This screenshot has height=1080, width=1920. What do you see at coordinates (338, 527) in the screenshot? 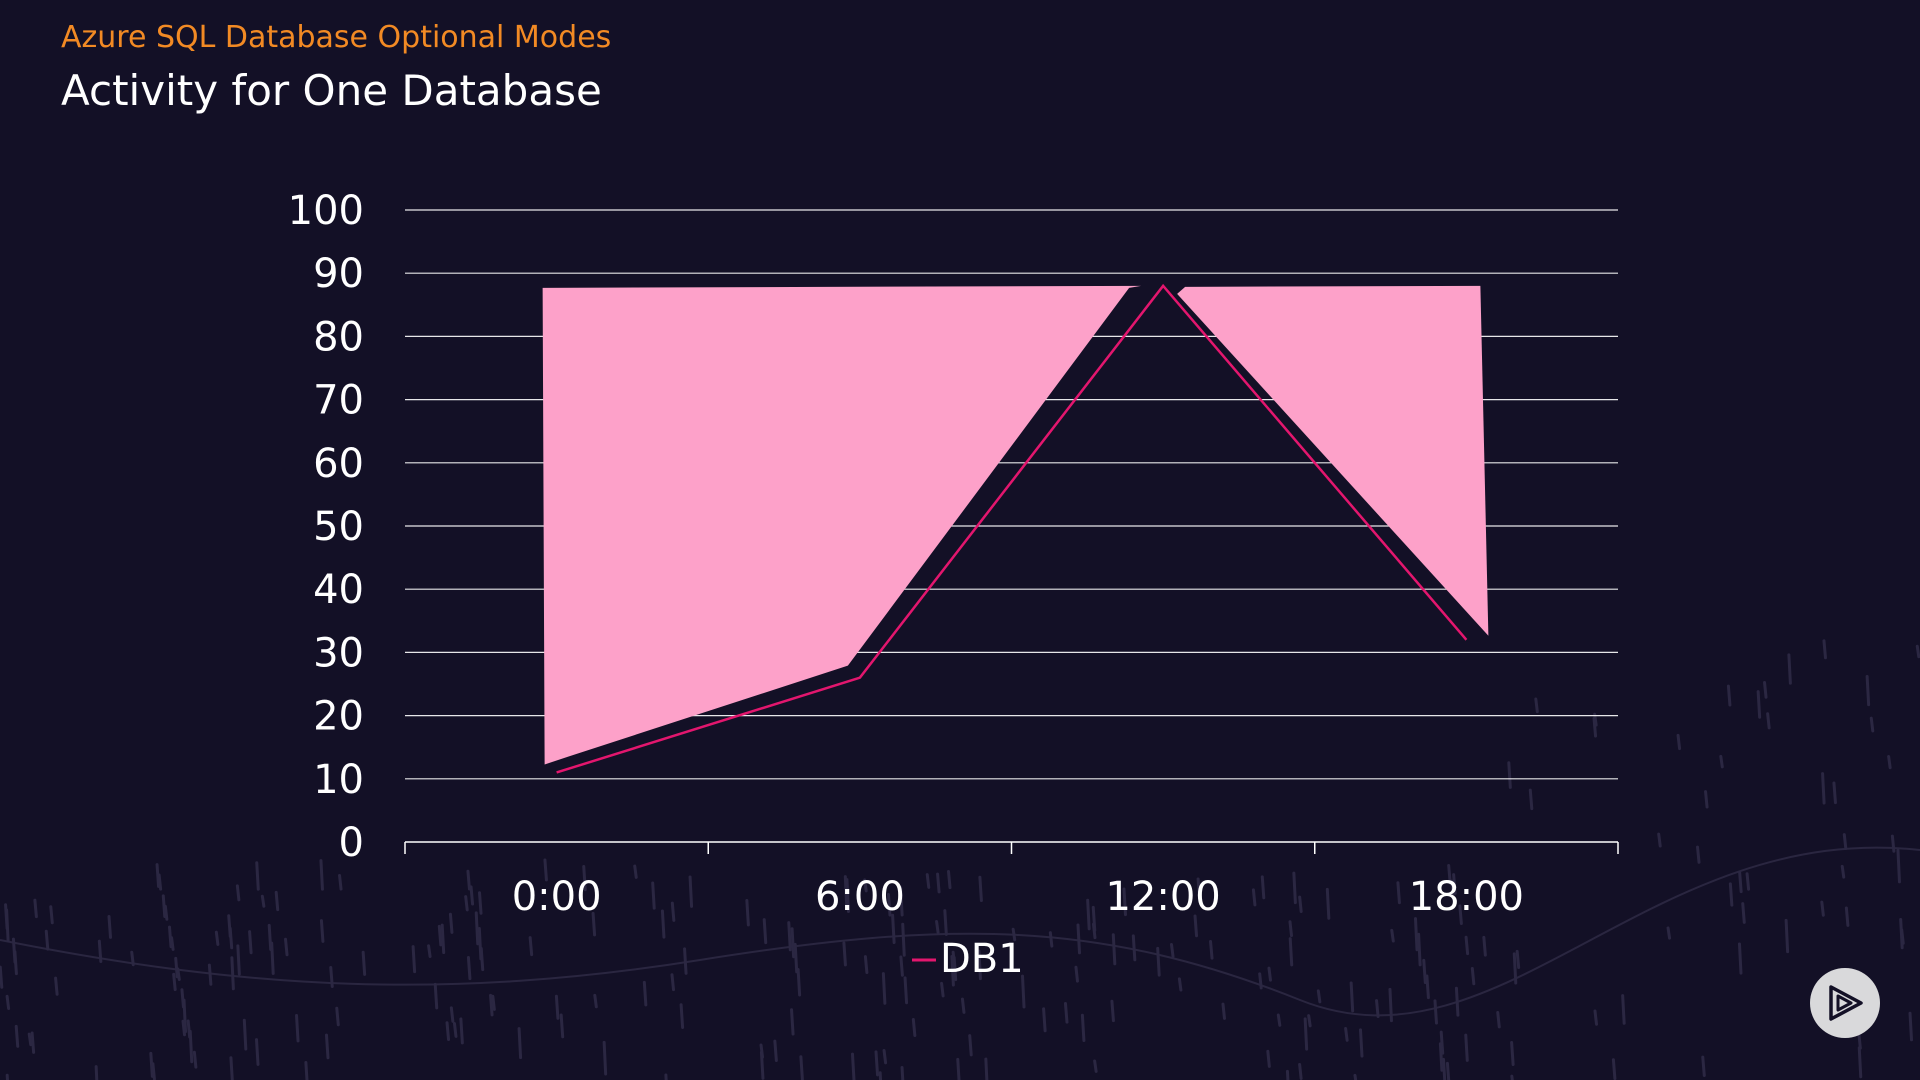
I see `y-tick-label: 50` at bounding box center [338, 527].